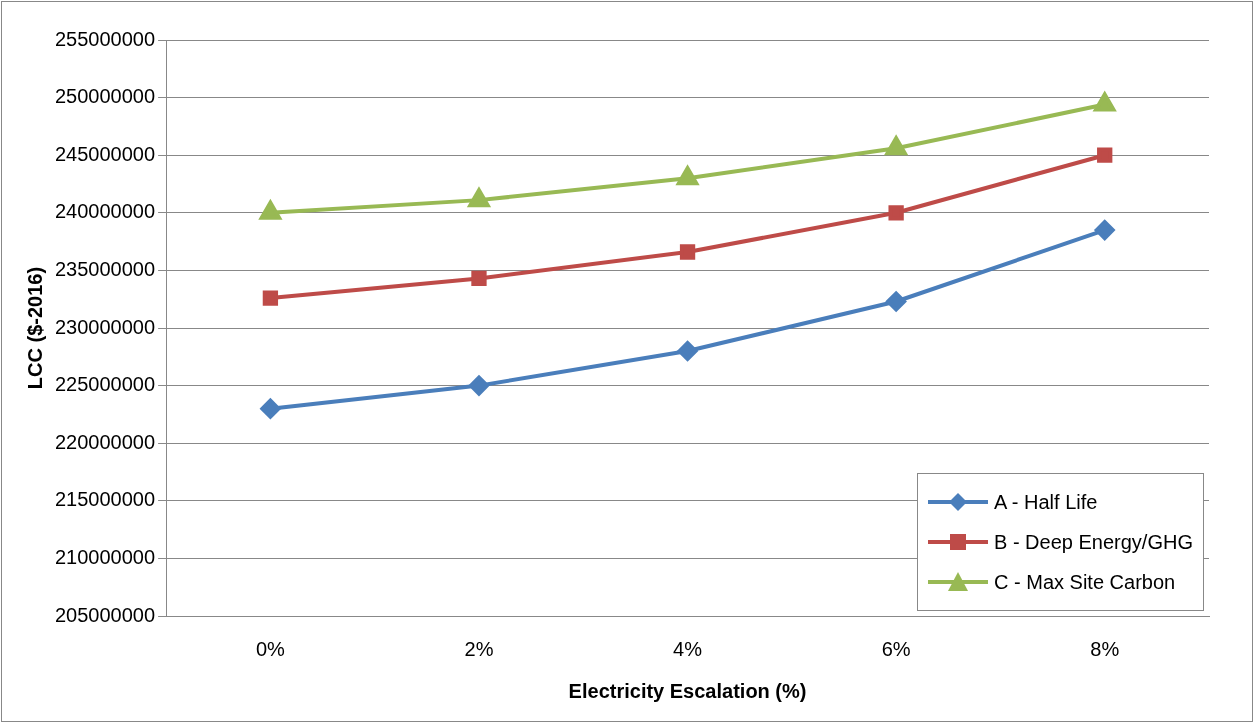 The width and height of the screenshot is (1254, 723). What do you see at coordinates (105, 326) in the screenshot?
I see `y-tick-label: 230000000` at bounding box center [105, 326].